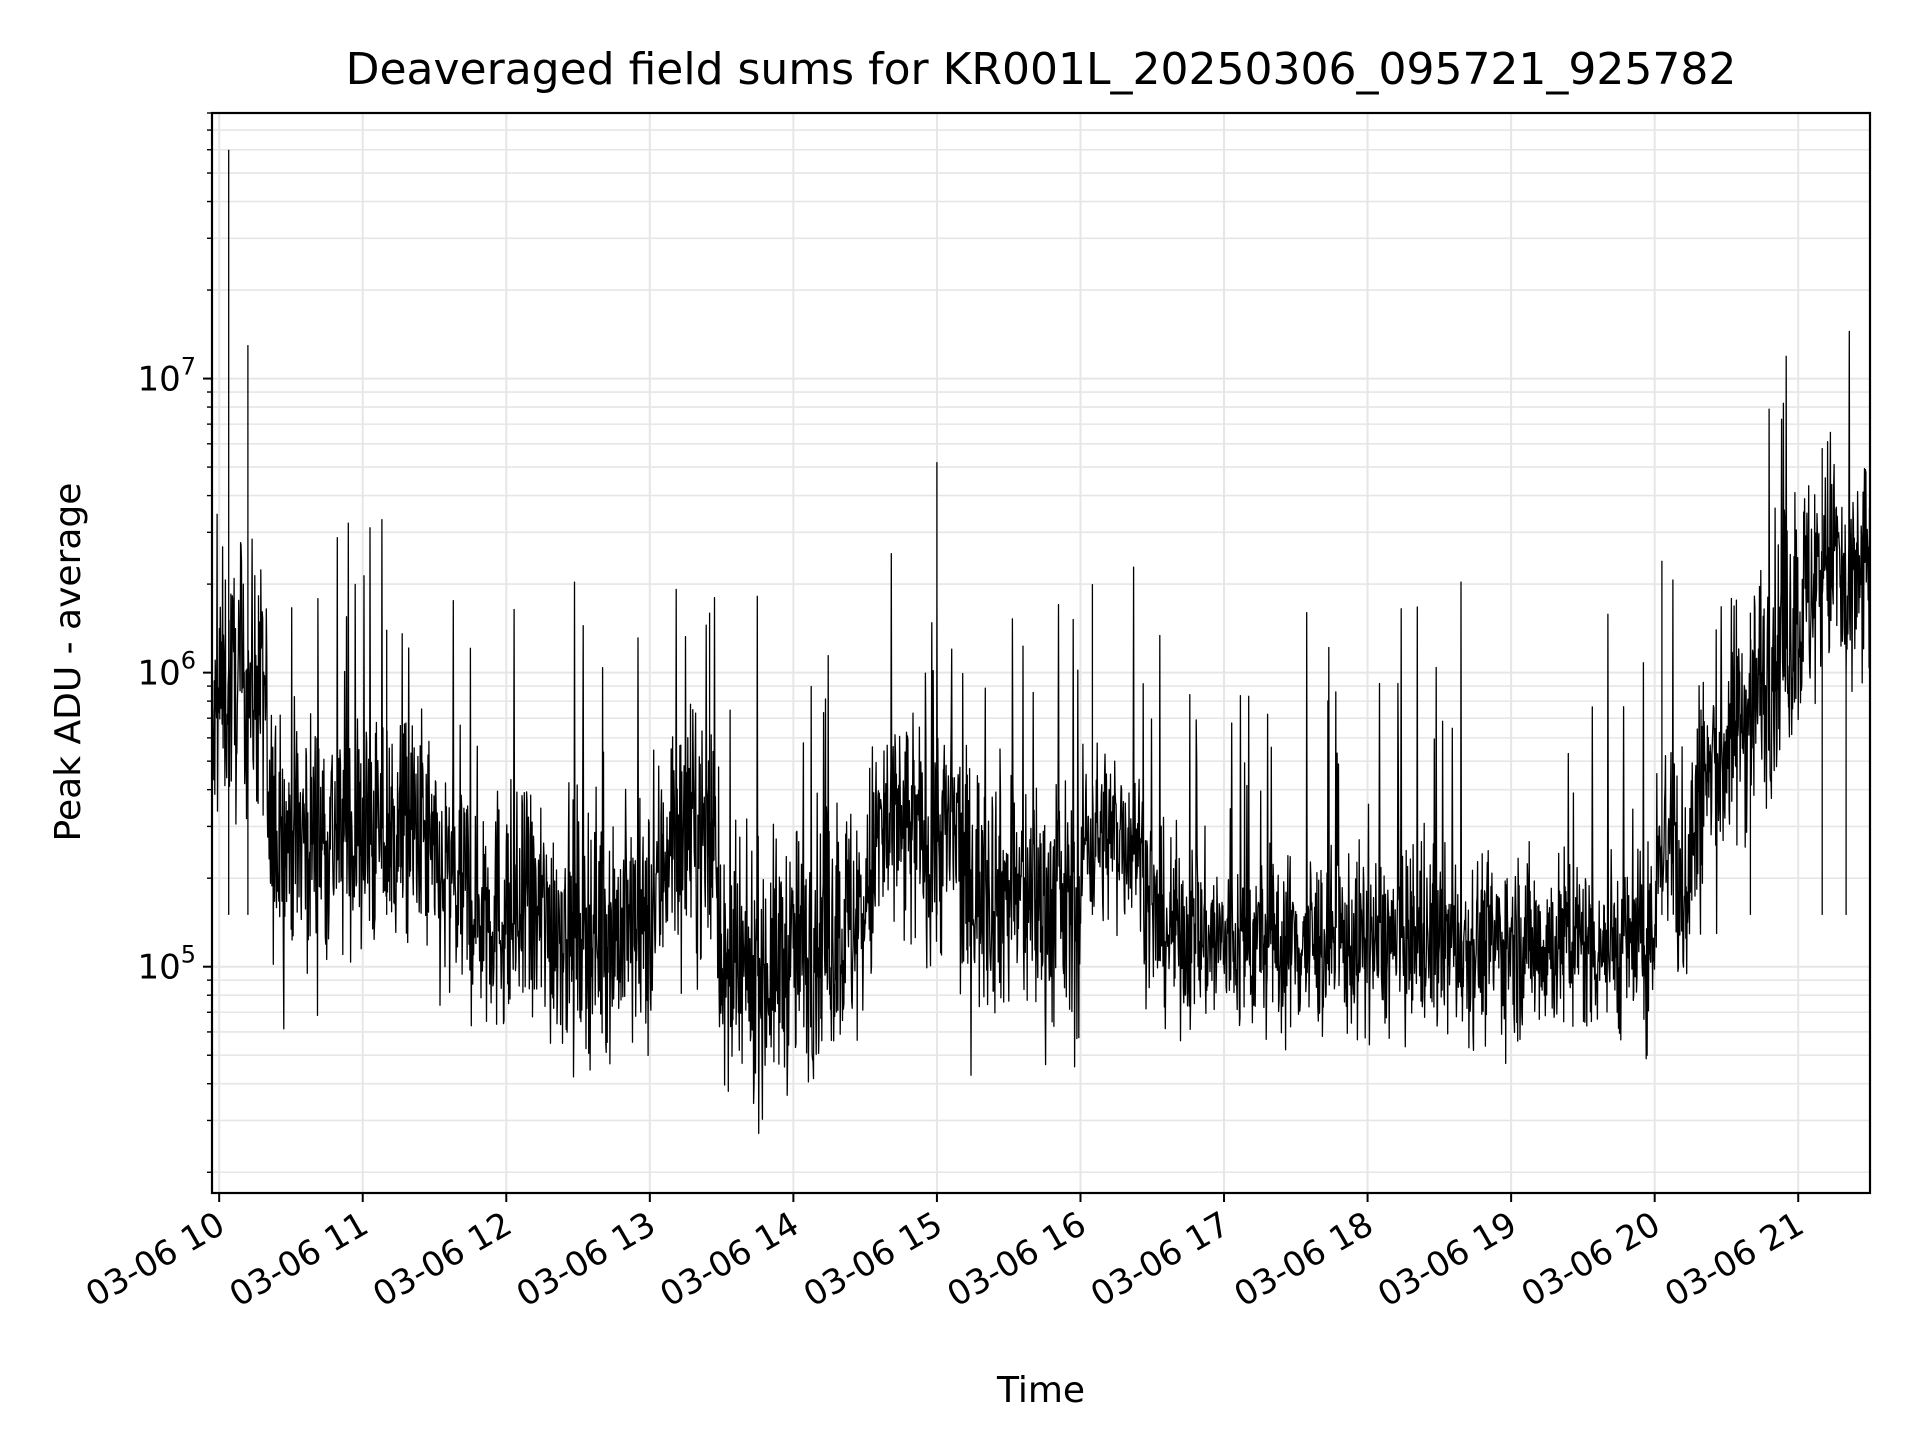 Image resolution: width=1920 pixels, height=1440 pixels. I want to click on y-axis-label: Peak ADU - average, so click(68, 662).